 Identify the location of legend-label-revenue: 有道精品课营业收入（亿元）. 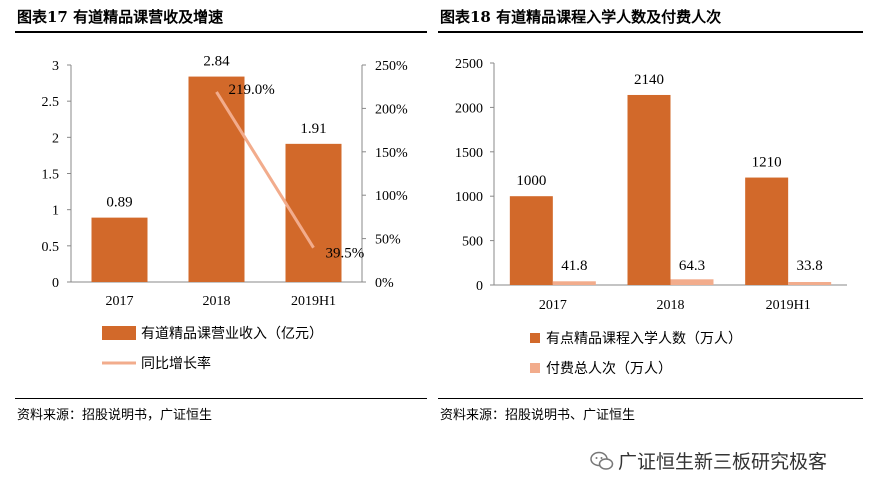
(232, 334).